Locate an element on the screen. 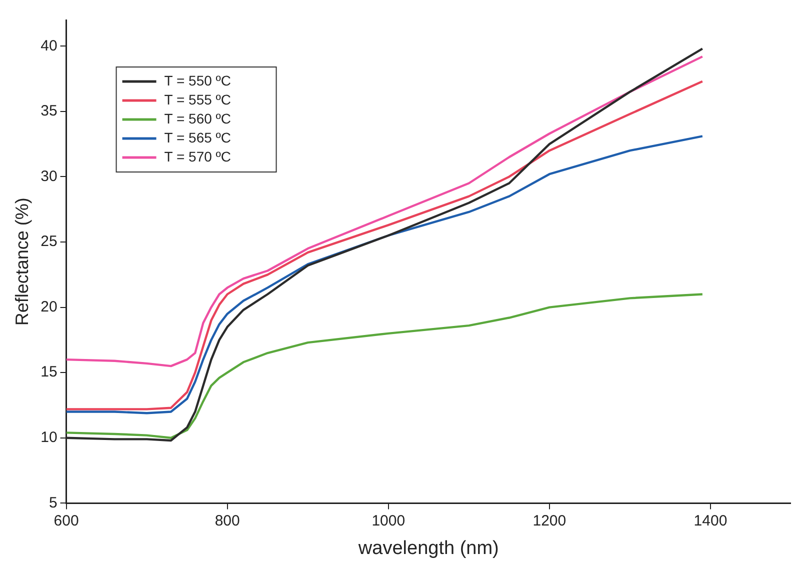 This screenshot has height=574, width=799. legend-label: T = 570 ºC is located at coordinates (198, 156).